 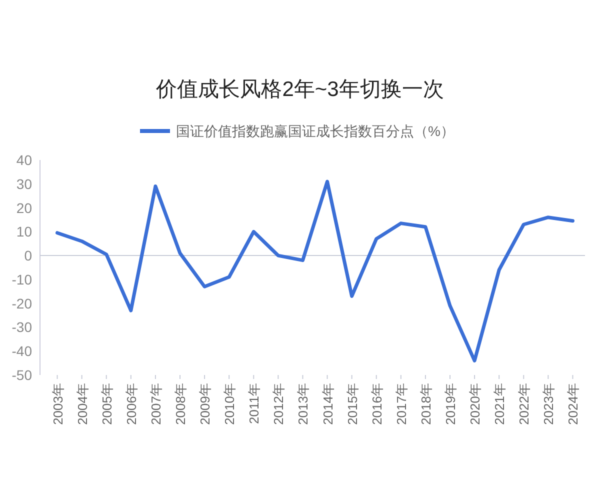 I want to click on x-tick-label: 2021年, so click(x=500, y=404).